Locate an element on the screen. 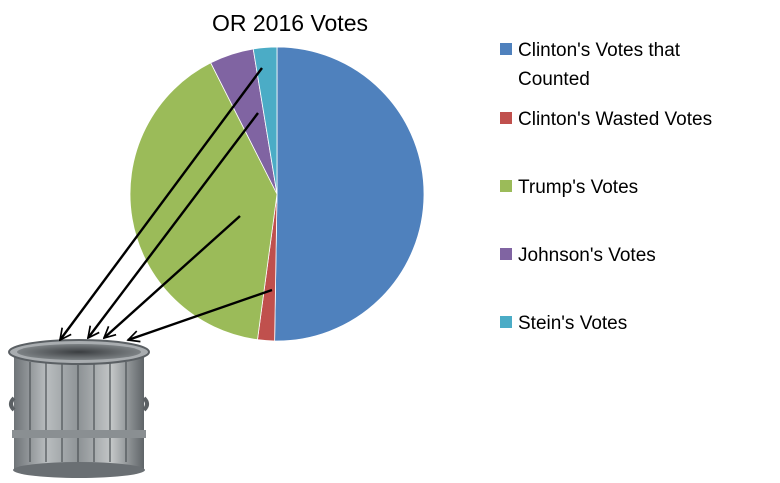 This screenshot has width=780, height=483. legend-label: Clinton's Wasted Votes is located at coordinates (615, 119).